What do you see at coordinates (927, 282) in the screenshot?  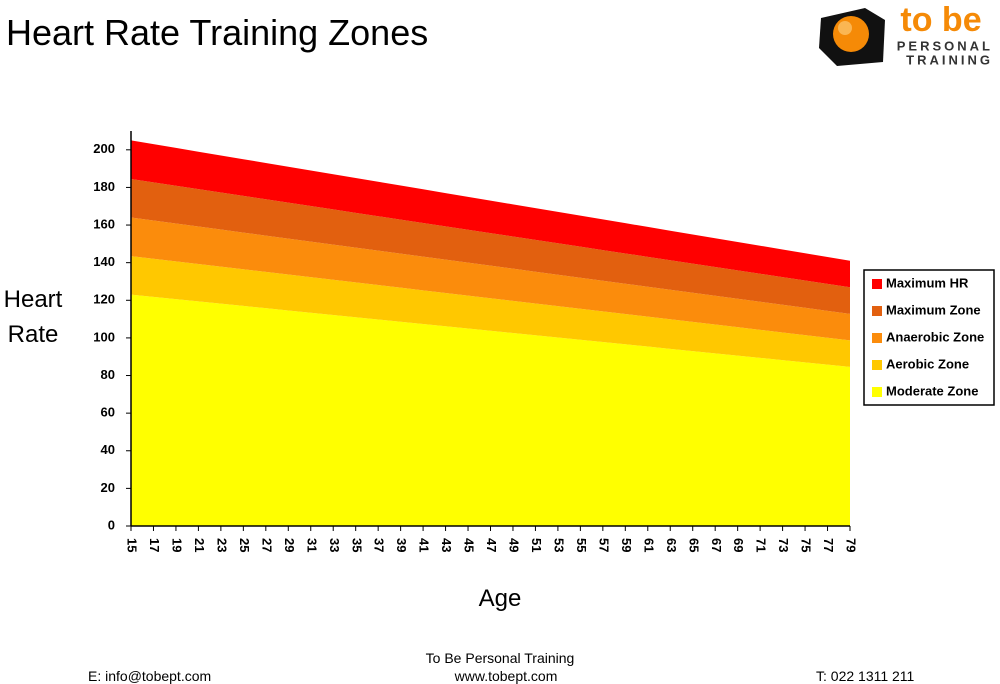 I see `legend-label: Maximum HR` at bounding box center [927, 282].